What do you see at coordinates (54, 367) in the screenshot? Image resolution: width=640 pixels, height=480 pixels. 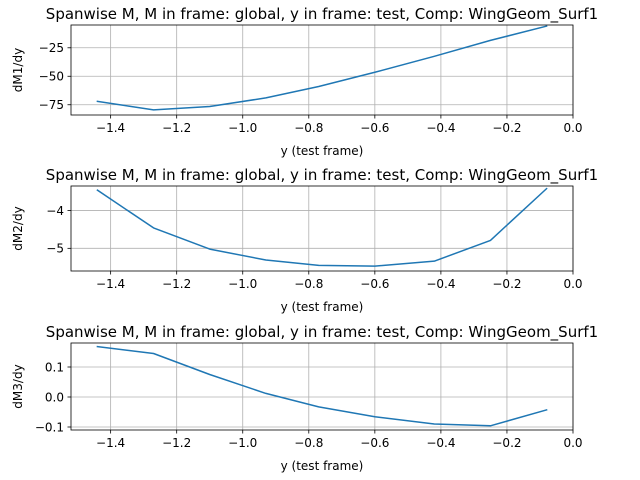 I see `y-tick-label: 0.1` at bounding box center [54, 367].